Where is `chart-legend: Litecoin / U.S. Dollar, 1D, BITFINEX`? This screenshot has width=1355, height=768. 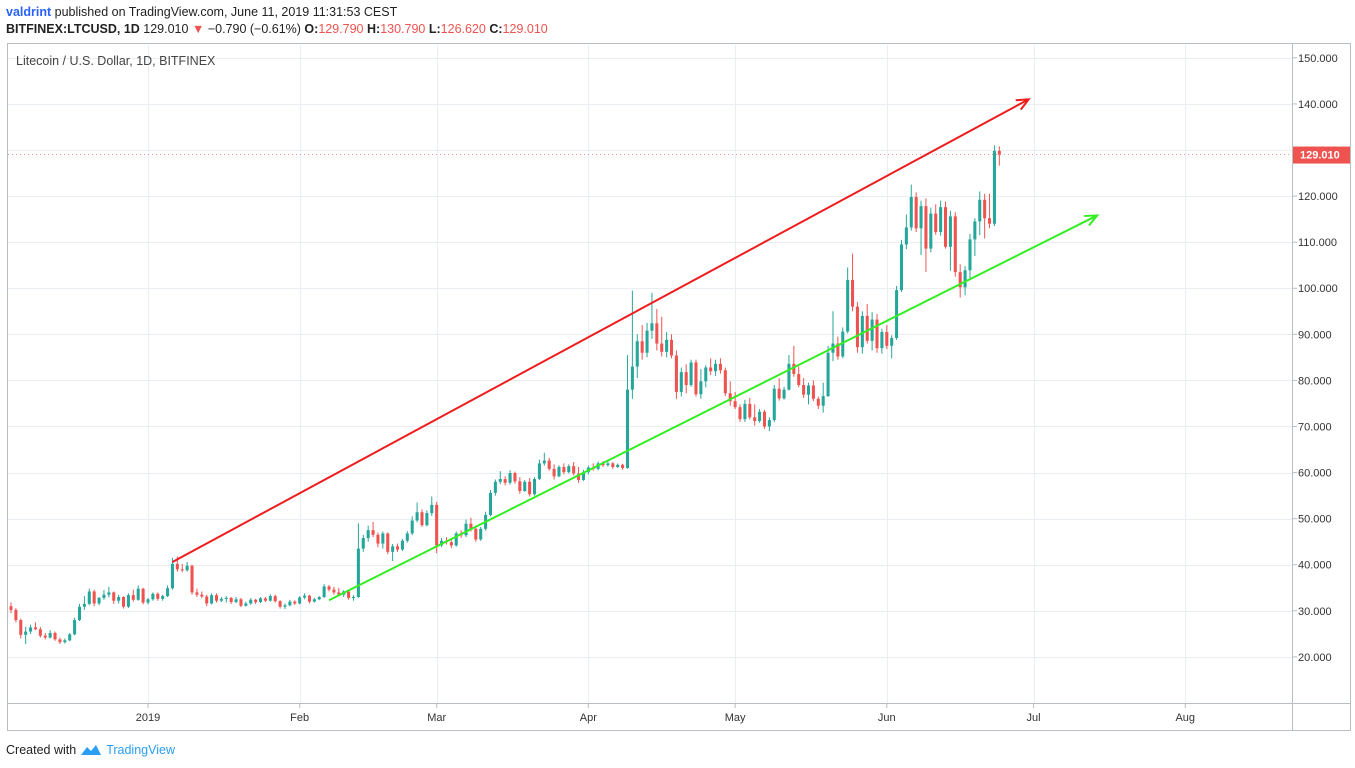
chart-legend: Litecoin / U.S. Dollar, 1D, BITFINEX is located at coordinates (116, 61).